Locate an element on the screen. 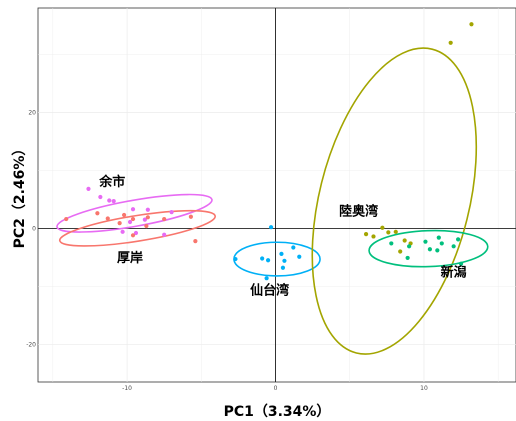  ellipse-新潟 is located at coordinates (428, 248).